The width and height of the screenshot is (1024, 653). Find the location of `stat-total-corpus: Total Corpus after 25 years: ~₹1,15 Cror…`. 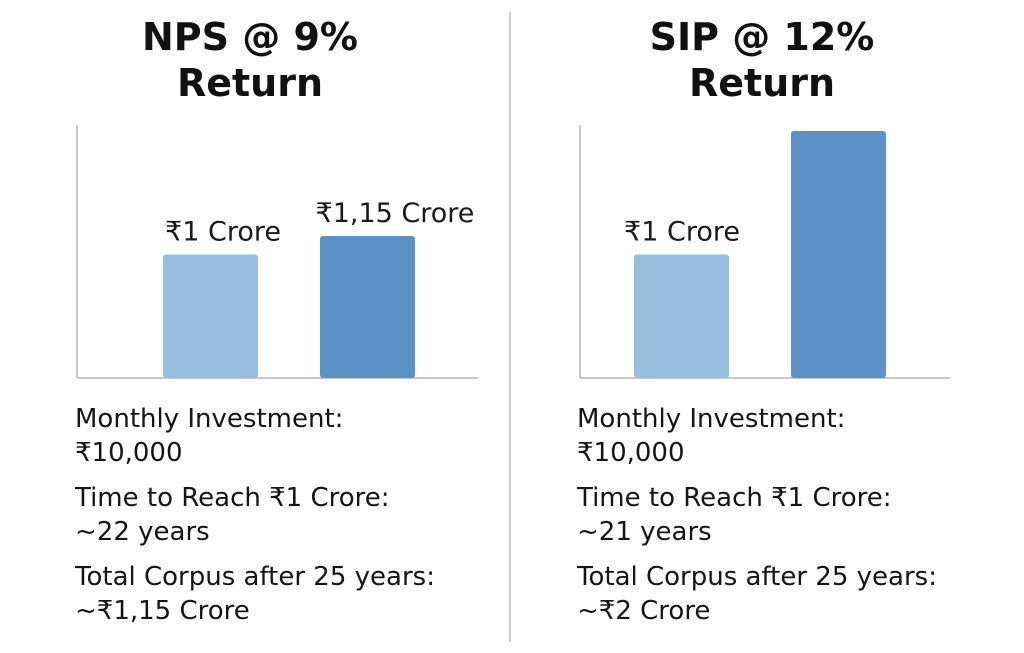

stat-total-corpus: Total Corpus after 25 years: ~₹1,15 Cror… is located at coordinates (290, 594).